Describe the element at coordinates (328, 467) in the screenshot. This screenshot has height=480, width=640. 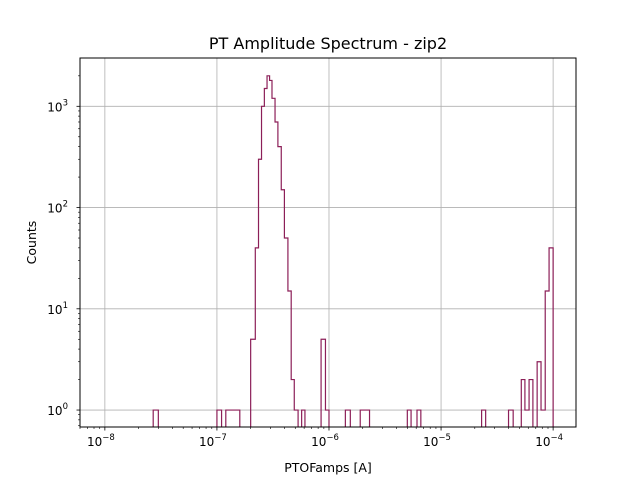
I see `x-axis-label: PTOFamps [A]` at that location.